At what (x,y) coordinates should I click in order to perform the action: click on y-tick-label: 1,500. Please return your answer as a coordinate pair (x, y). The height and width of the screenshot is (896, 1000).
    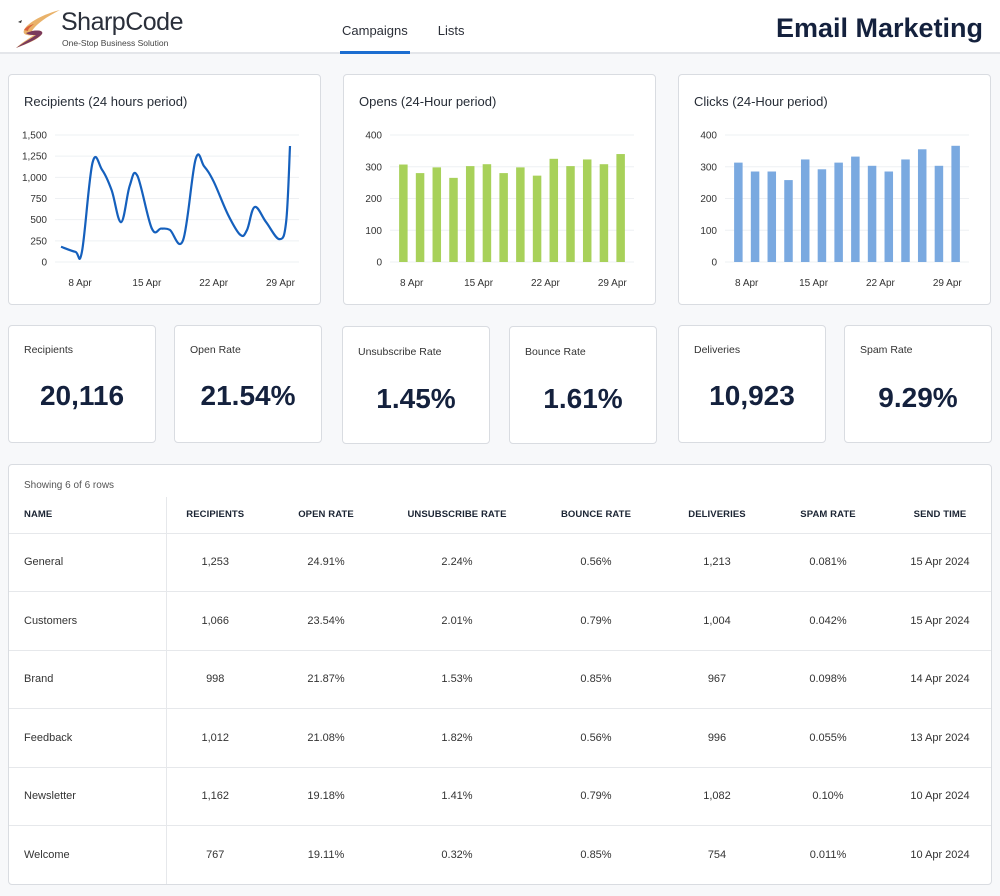
    Looking at the image, I should click on (34, 136).